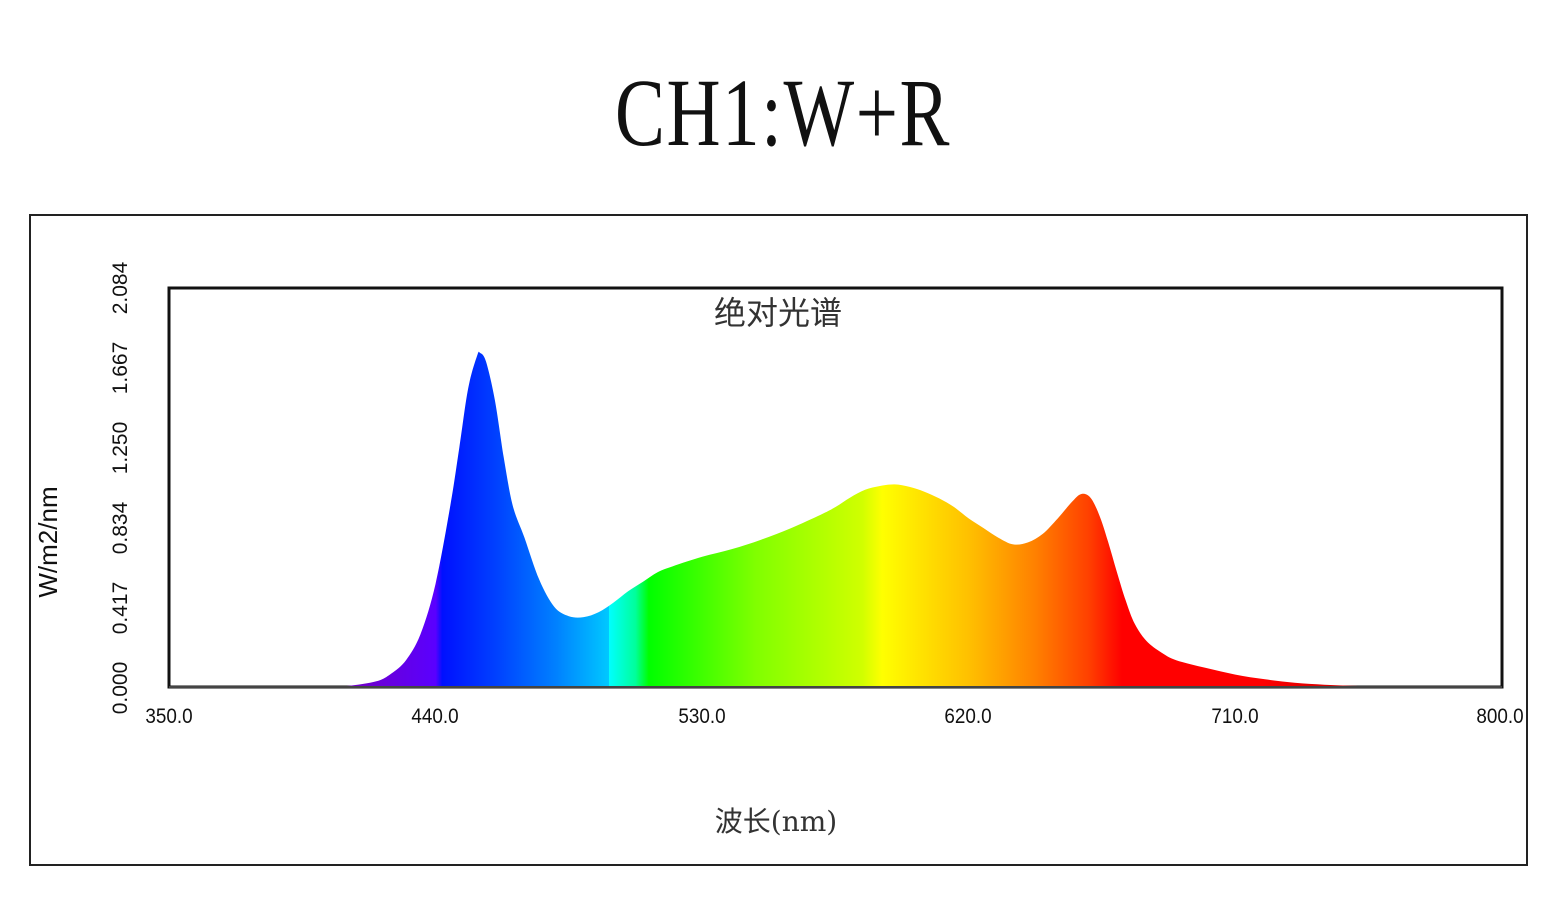 This screenshot has width=1566, height=897. What do you see at coordinates (783, 112) in the screenshot?
I see `page-title: CH1:W+R` at bounding box center [783, 112].